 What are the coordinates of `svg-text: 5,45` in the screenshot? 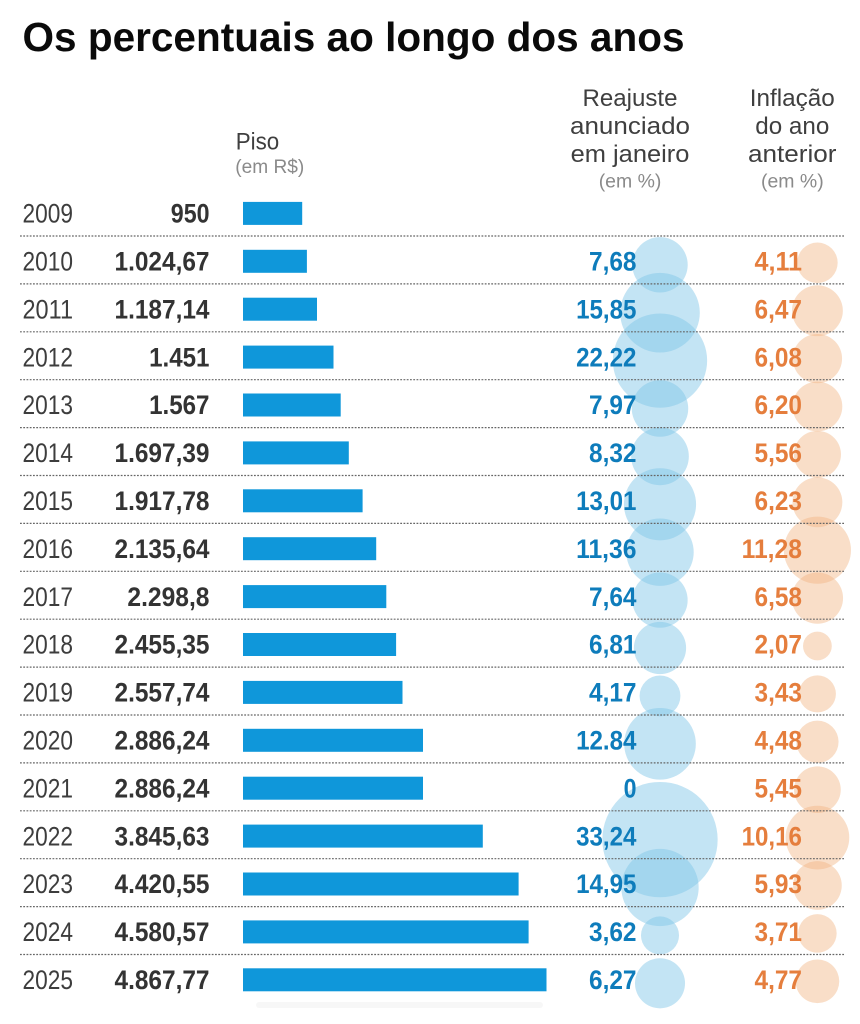 It's located at (779, 788).